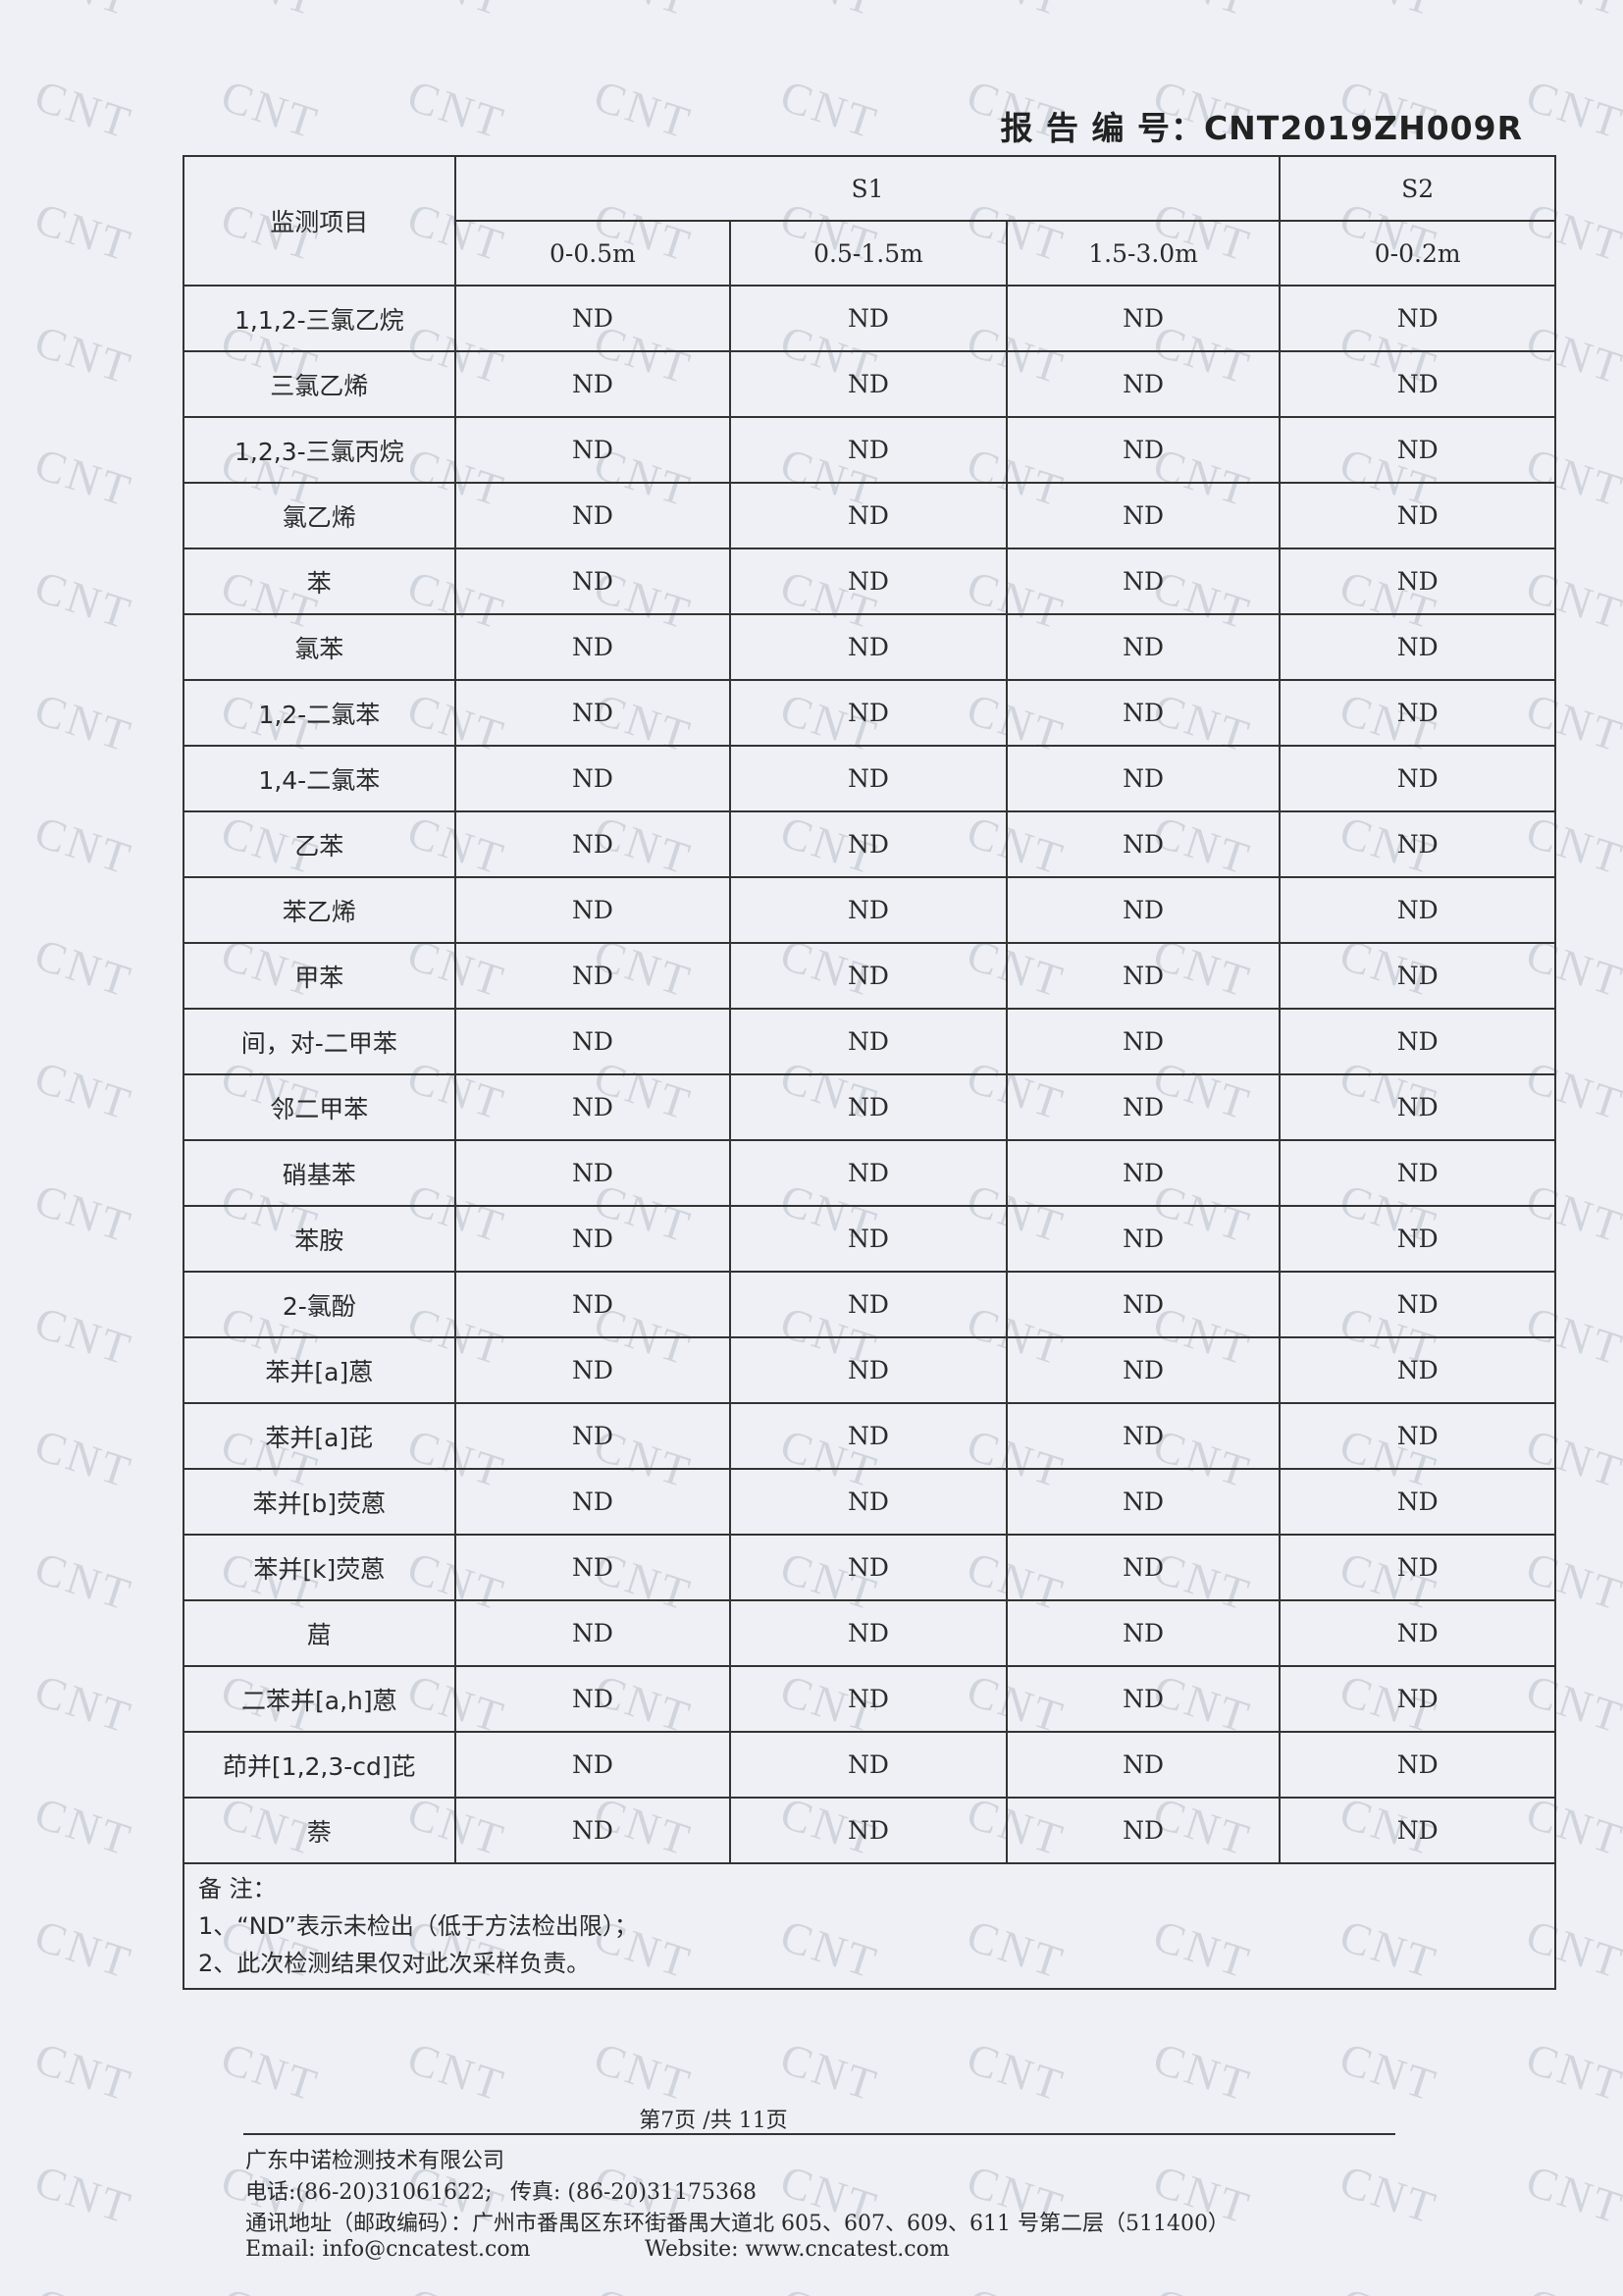 This screenshot has width=1623, height=2296. What do you see at coordinates (819, 2134) in the screenshot?
I see `footer-divider` at bounding box center [819, 2134].